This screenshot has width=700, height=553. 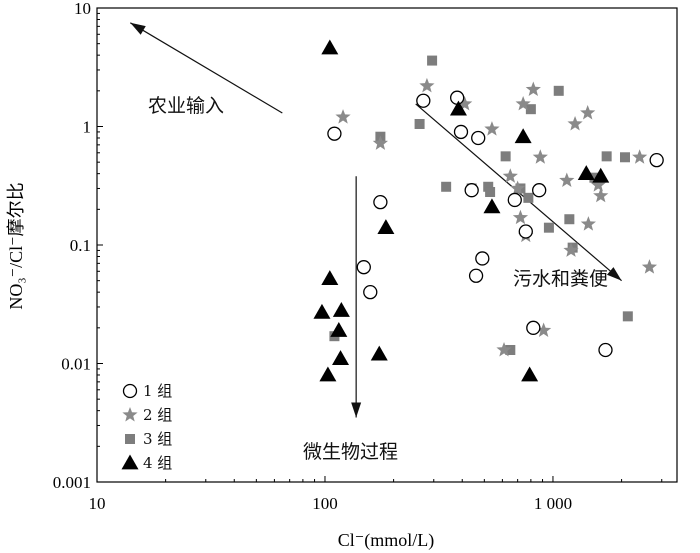 What do you see at coordinates (386, 540) in the screenshot?
I see `x-axis-label: Cl⁻(mmol/L)` at bounding box center [386, 540].